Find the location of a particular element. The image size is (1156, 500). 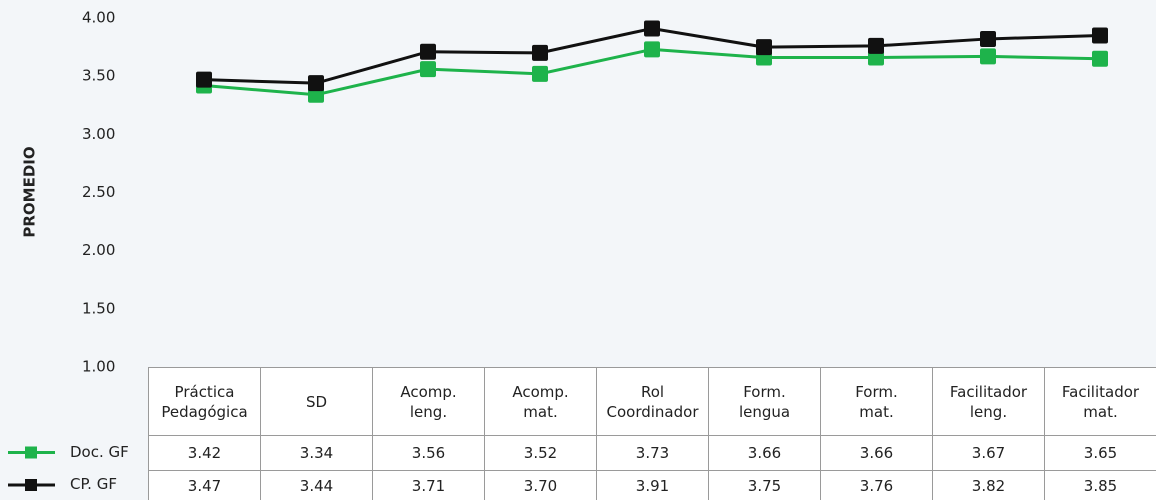

y-tick-label: 2.00 is located at coordinates (98, 250).